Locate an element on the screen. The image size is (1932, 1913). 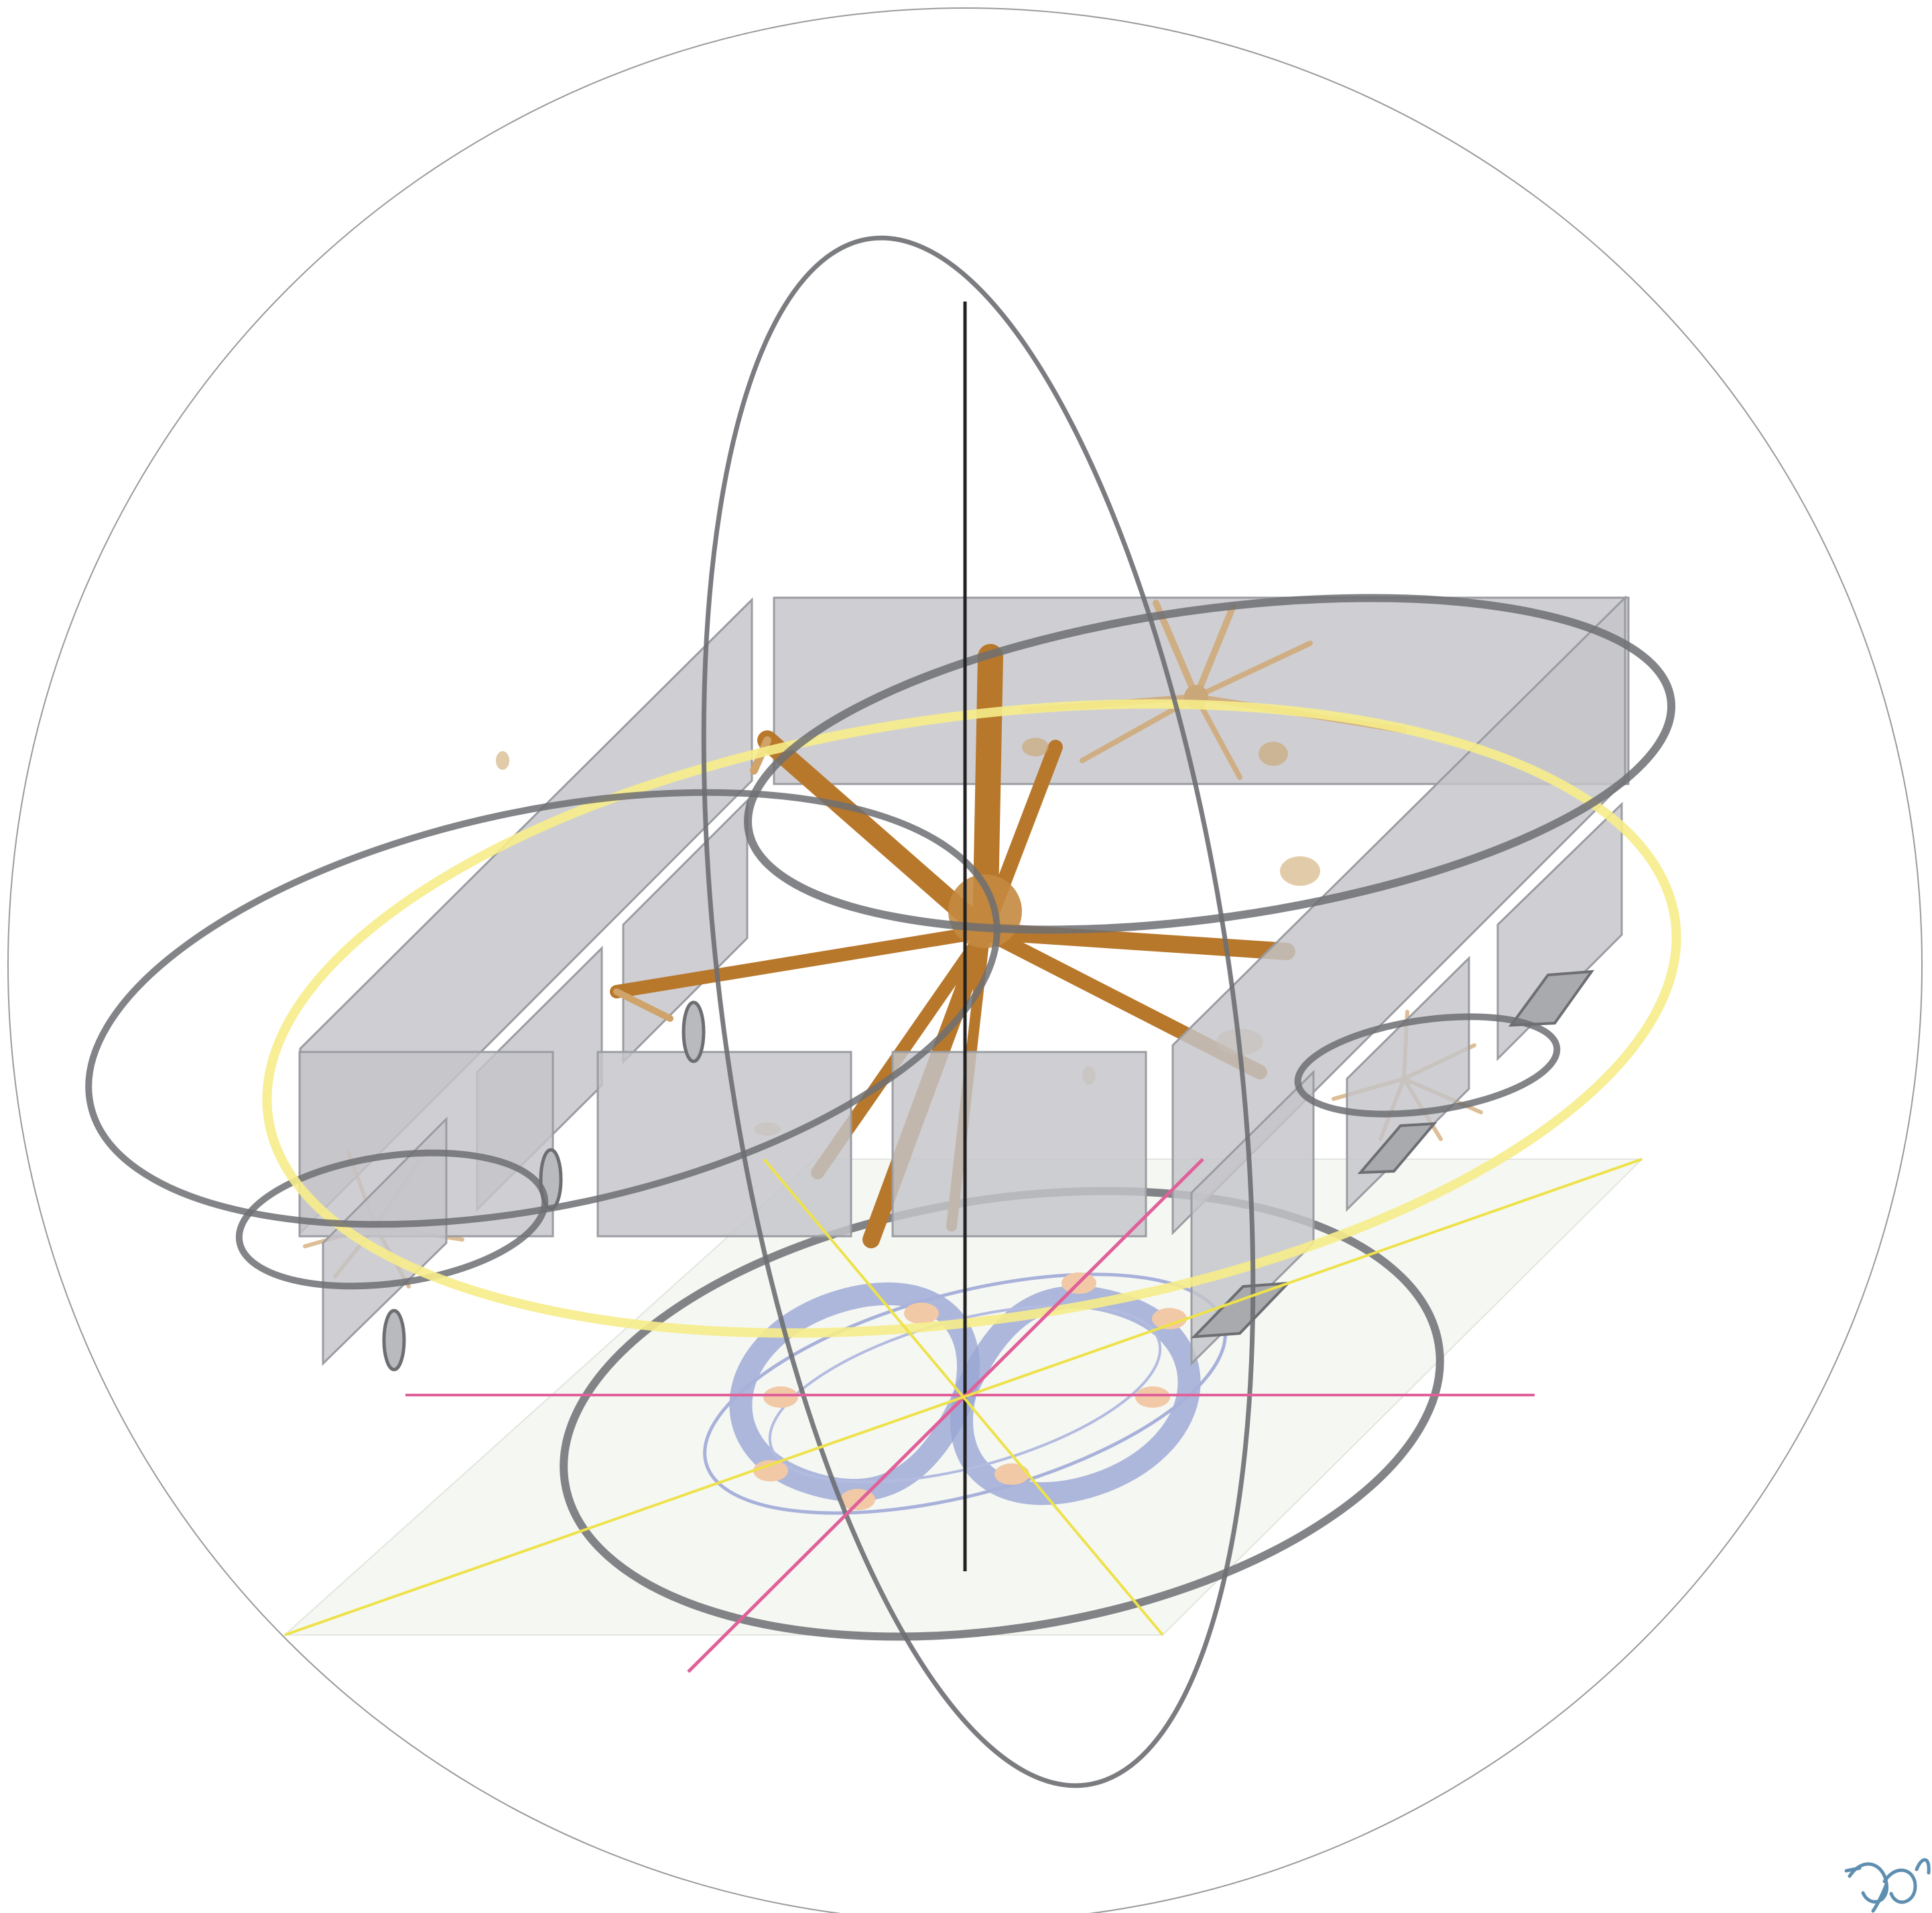
butterfly-signature-icon is located at coordinates (1887, 1886).